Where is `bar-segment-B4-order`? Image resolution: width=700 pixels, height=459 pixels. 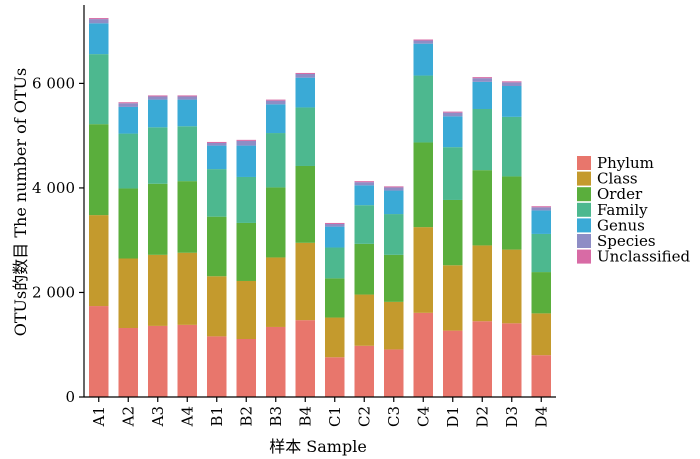
bar-segment-B4-order is located at coordinates (305, 204).